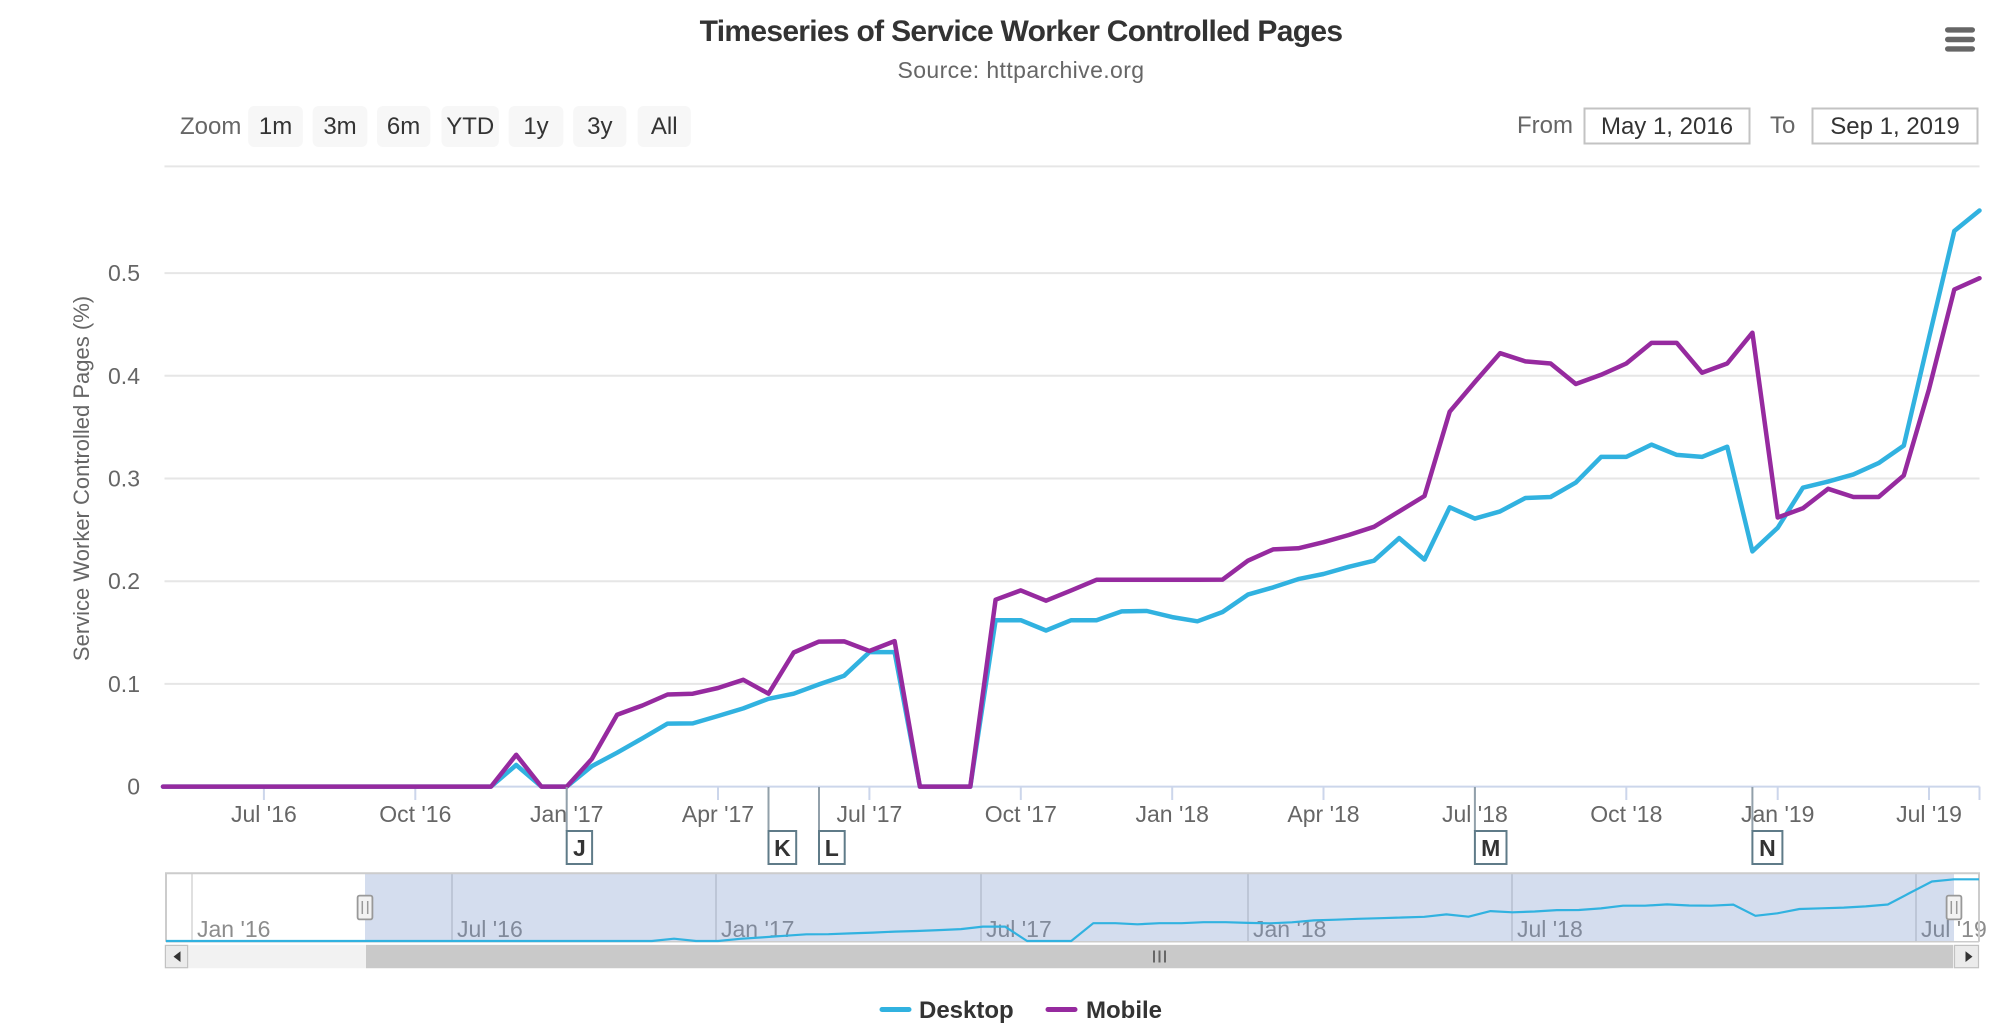  I want to click on svg-text: 0.5, so click(124, 273).